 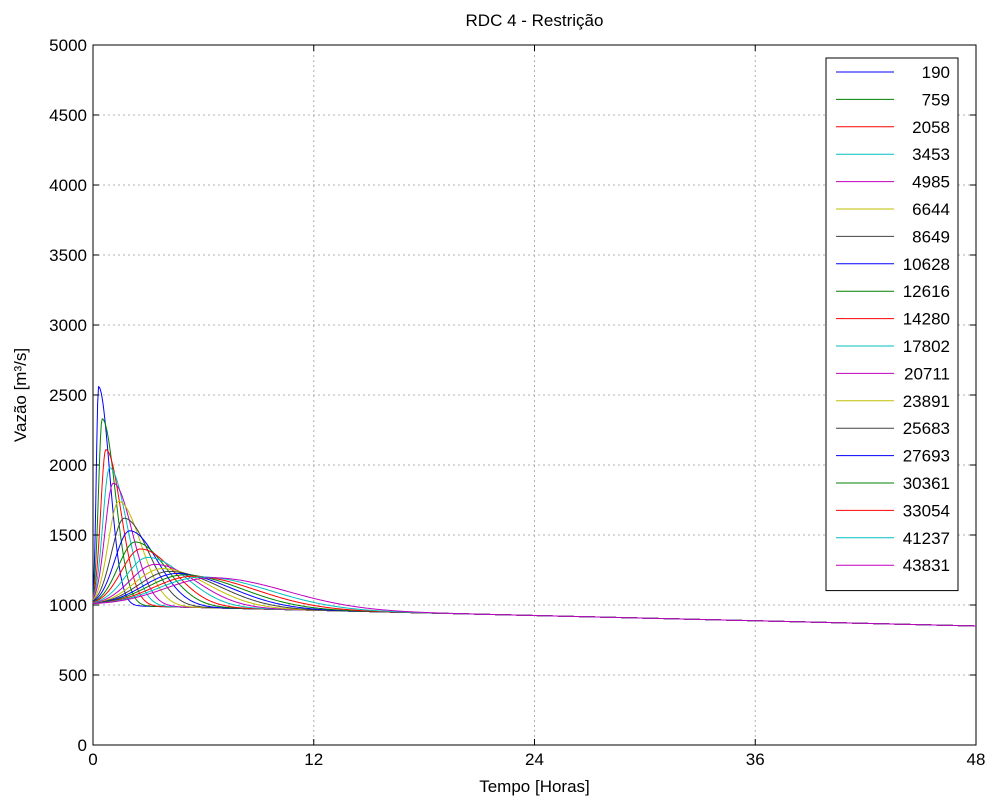 I want to click on legend-label: 33054, so click(x=926, y=510).